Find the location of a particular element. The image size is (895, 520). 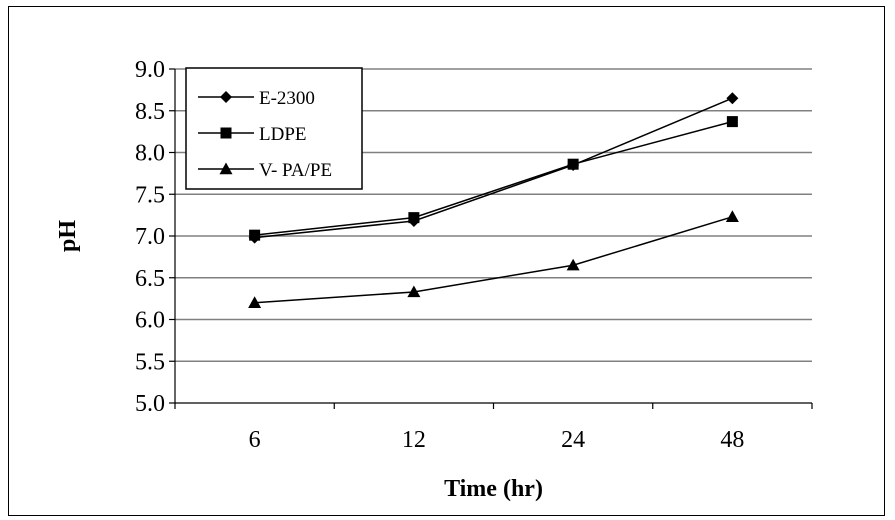

y-tick-label: 6.5 is located at coordinates (150, 279).